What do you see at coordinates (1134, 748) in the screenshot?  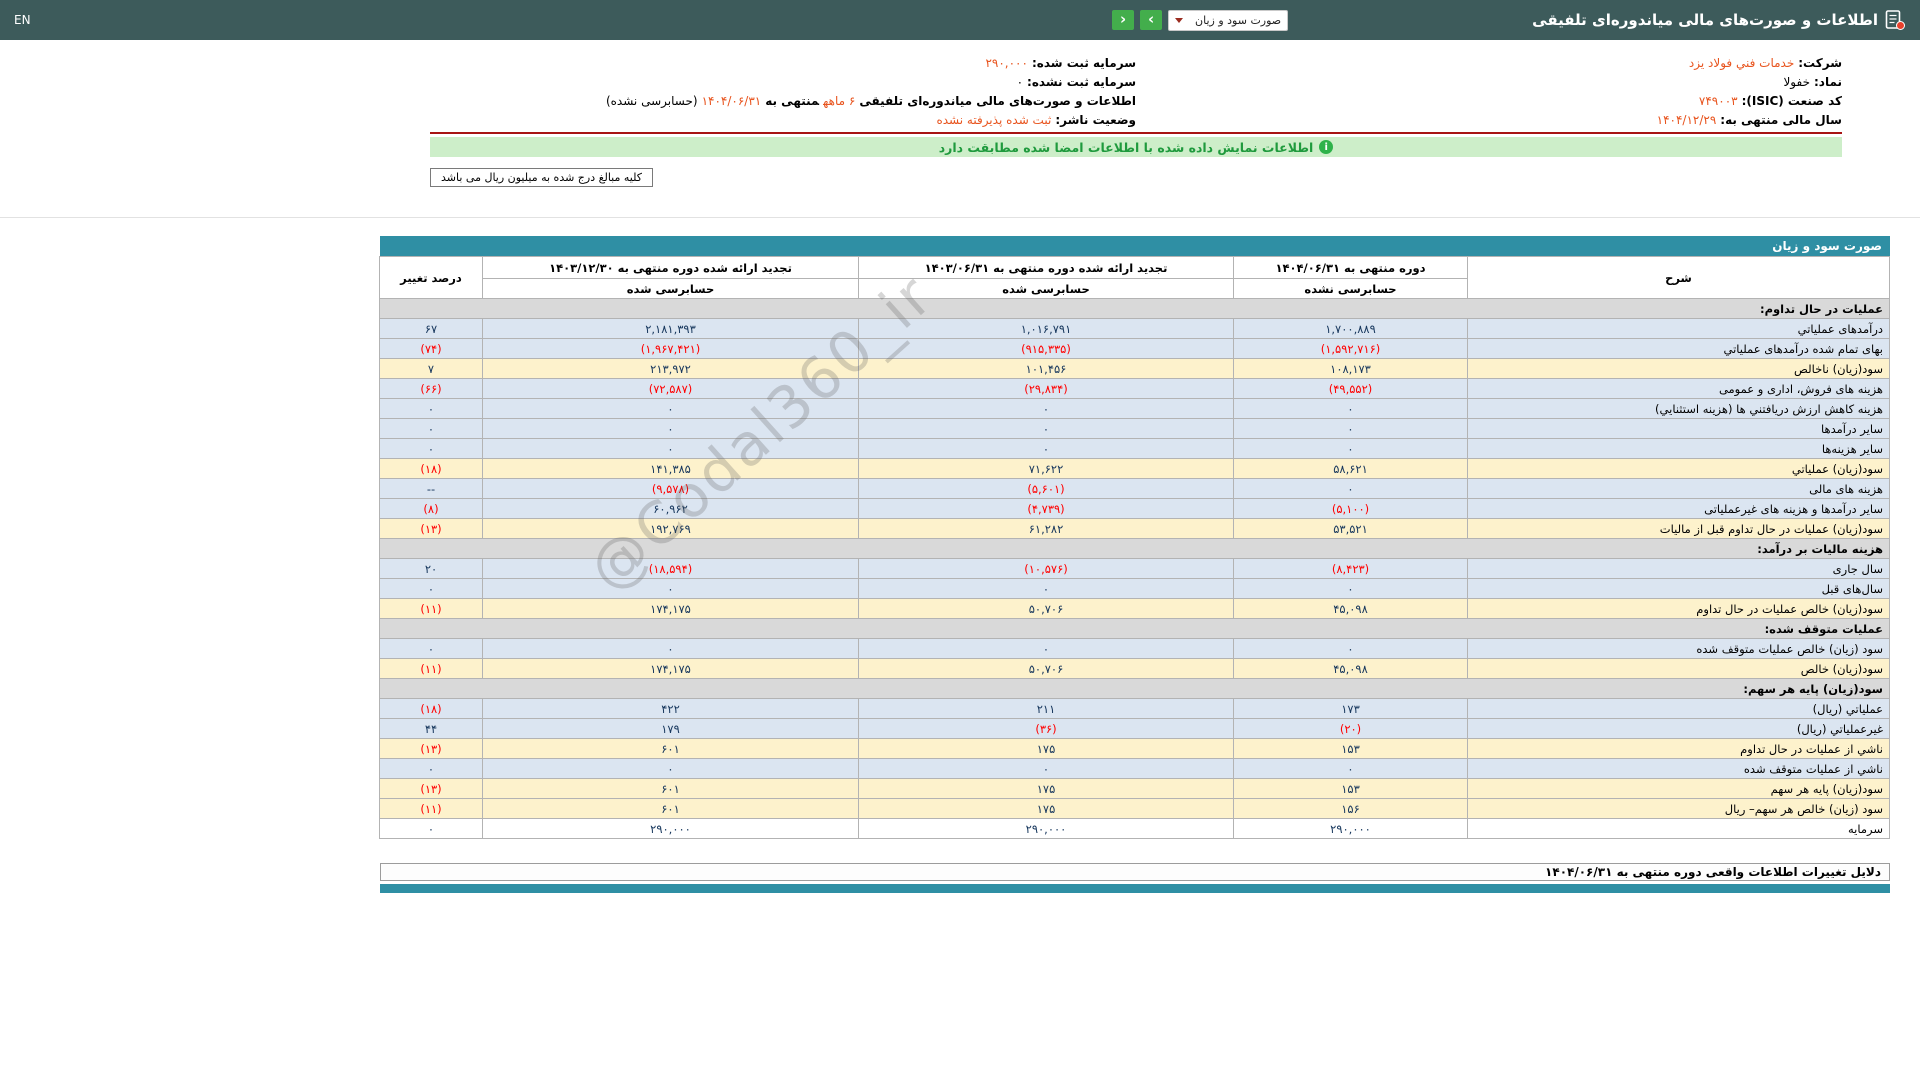 I see `data-row: ناشي از عملیات در حال تداوم ۱۵۳ ۱۷۵ ۶۰۱ (۱۳)` at bounding box center [1134, 748].